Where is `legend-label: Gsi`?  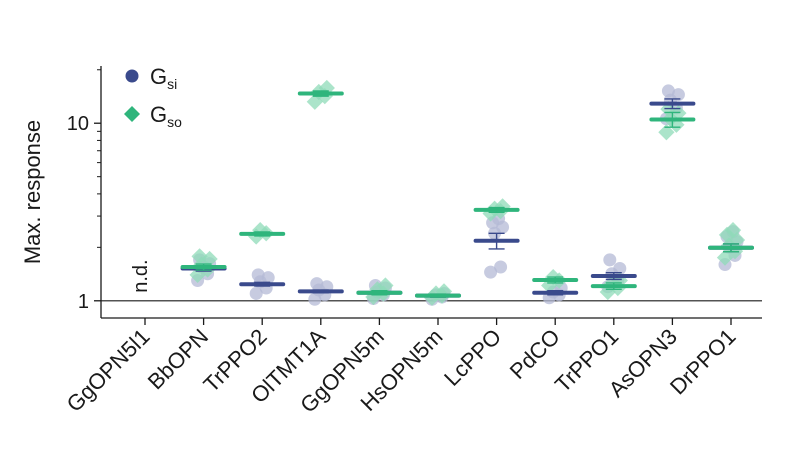
legend-label: Gsi is located at coordinates (163, 78).